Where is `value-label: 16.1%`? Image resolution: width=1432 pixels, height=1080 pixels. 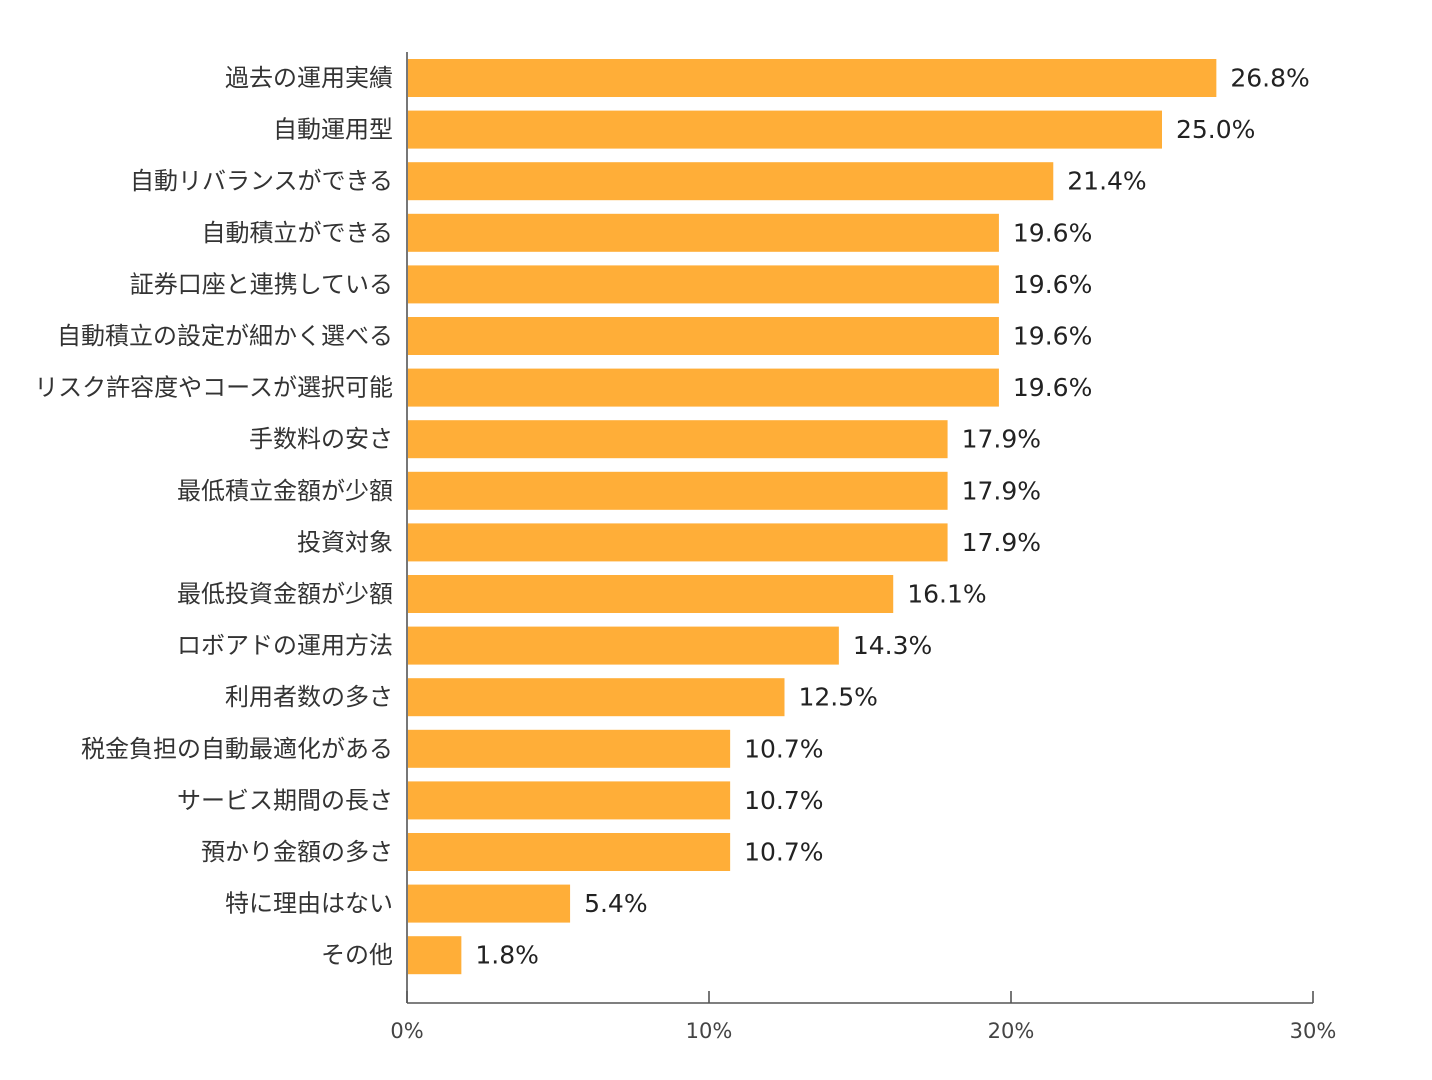 value-label: 16.1% is located at coordinates (946, 594).